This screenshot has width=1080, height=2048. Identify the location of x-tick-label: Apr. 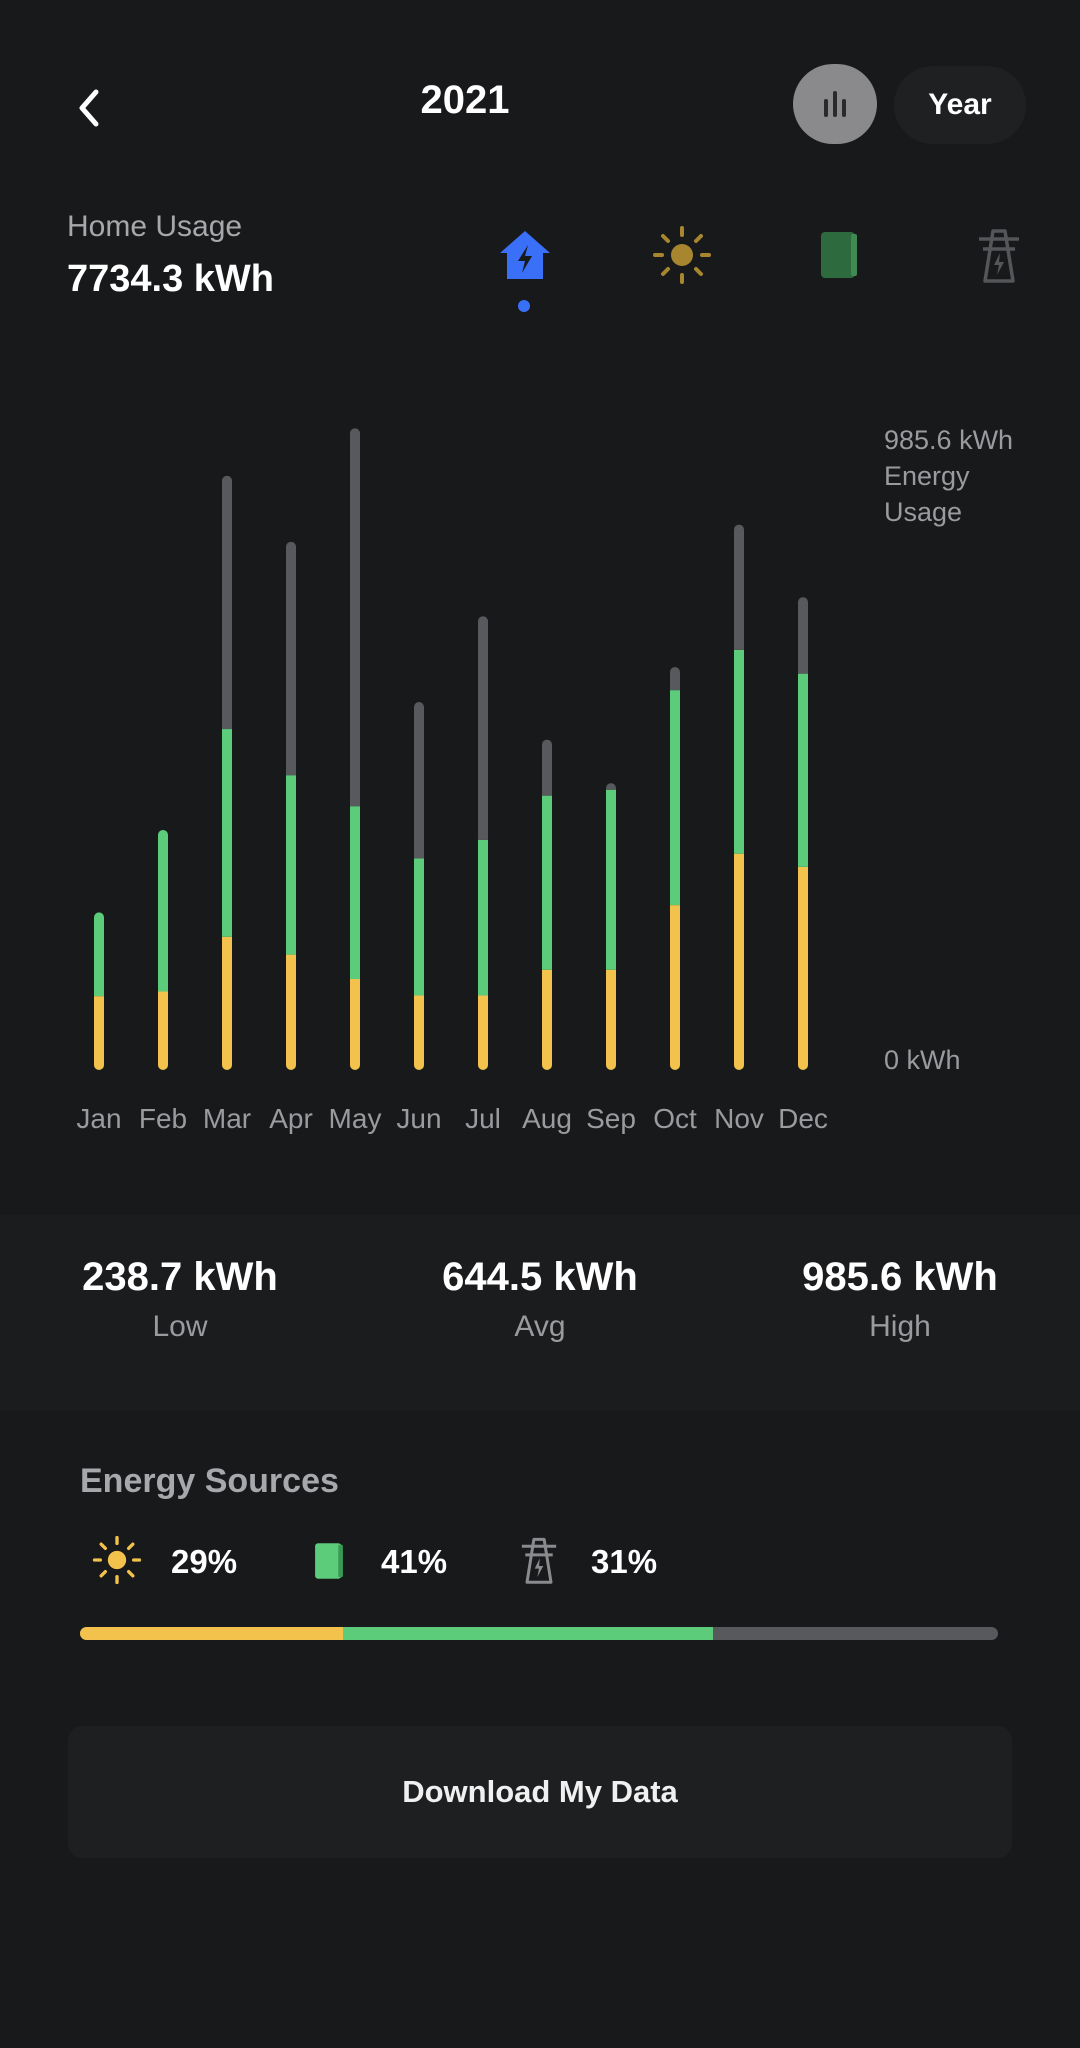
(291, 1118).